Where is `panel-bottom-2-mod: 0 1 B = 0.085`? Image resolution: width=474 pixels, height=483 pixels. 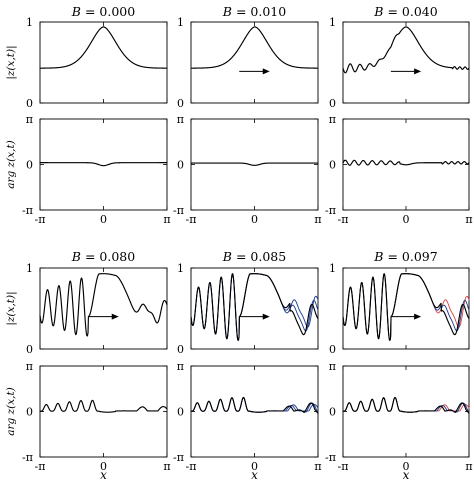 panel-bottom-2-mod: 0 1 B = 0.085 is located at coordinates (248, 302).